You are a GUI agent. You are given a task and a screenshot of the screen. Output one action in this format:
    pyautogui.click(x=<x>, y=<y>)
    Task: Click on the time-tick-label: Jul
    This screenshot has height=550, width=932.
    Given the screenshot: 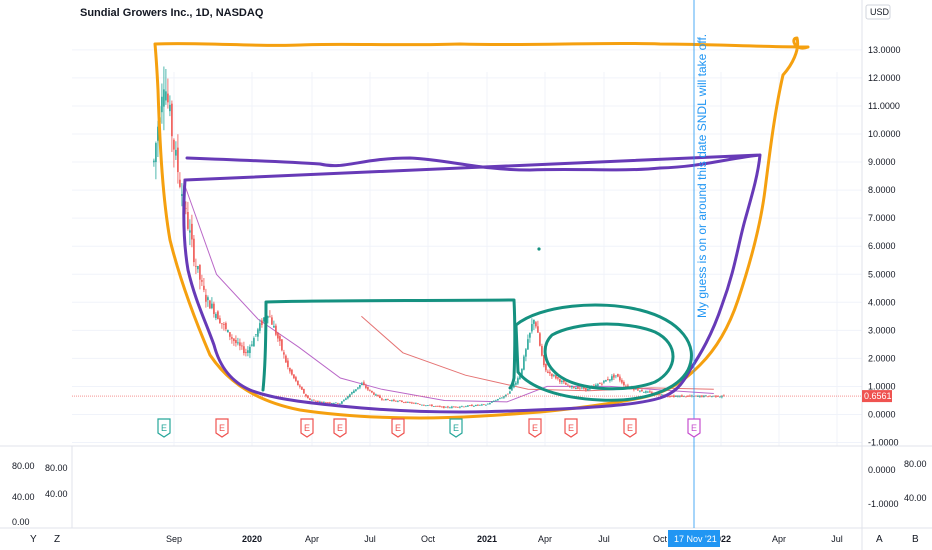 What is the action you would take?
    pyautogui.click(x=370, y=539)
    